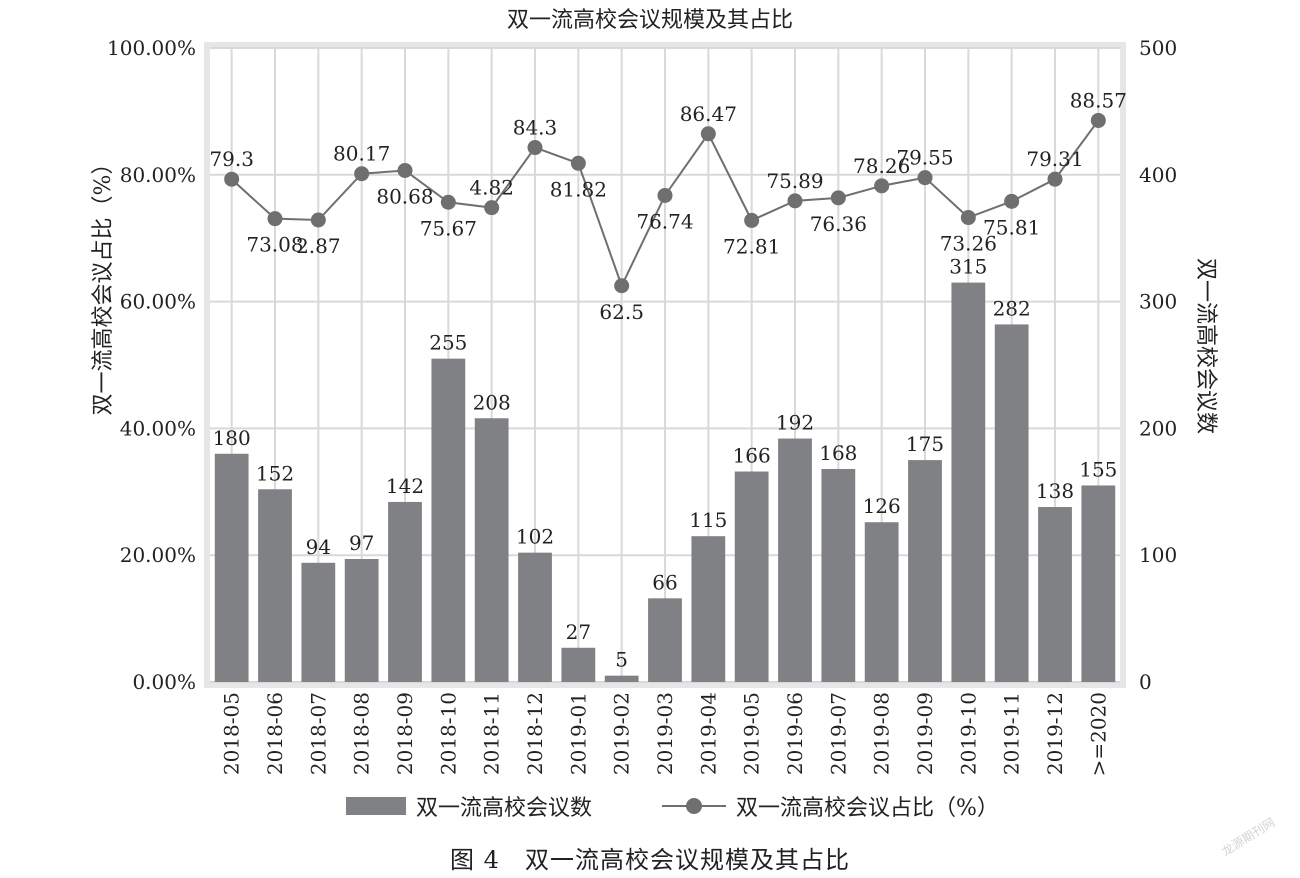 The width and height of the screenshot is (1300, 878). I want to click on bar-value-label: 282, so click(1012, 308).